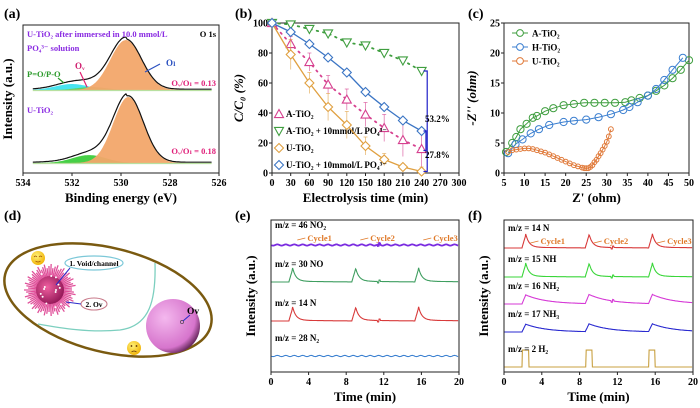 The image size is (700, 408). Describe the element at coordinates (108, 300) in the screenshot. I see `outer-ellipse` at that location.